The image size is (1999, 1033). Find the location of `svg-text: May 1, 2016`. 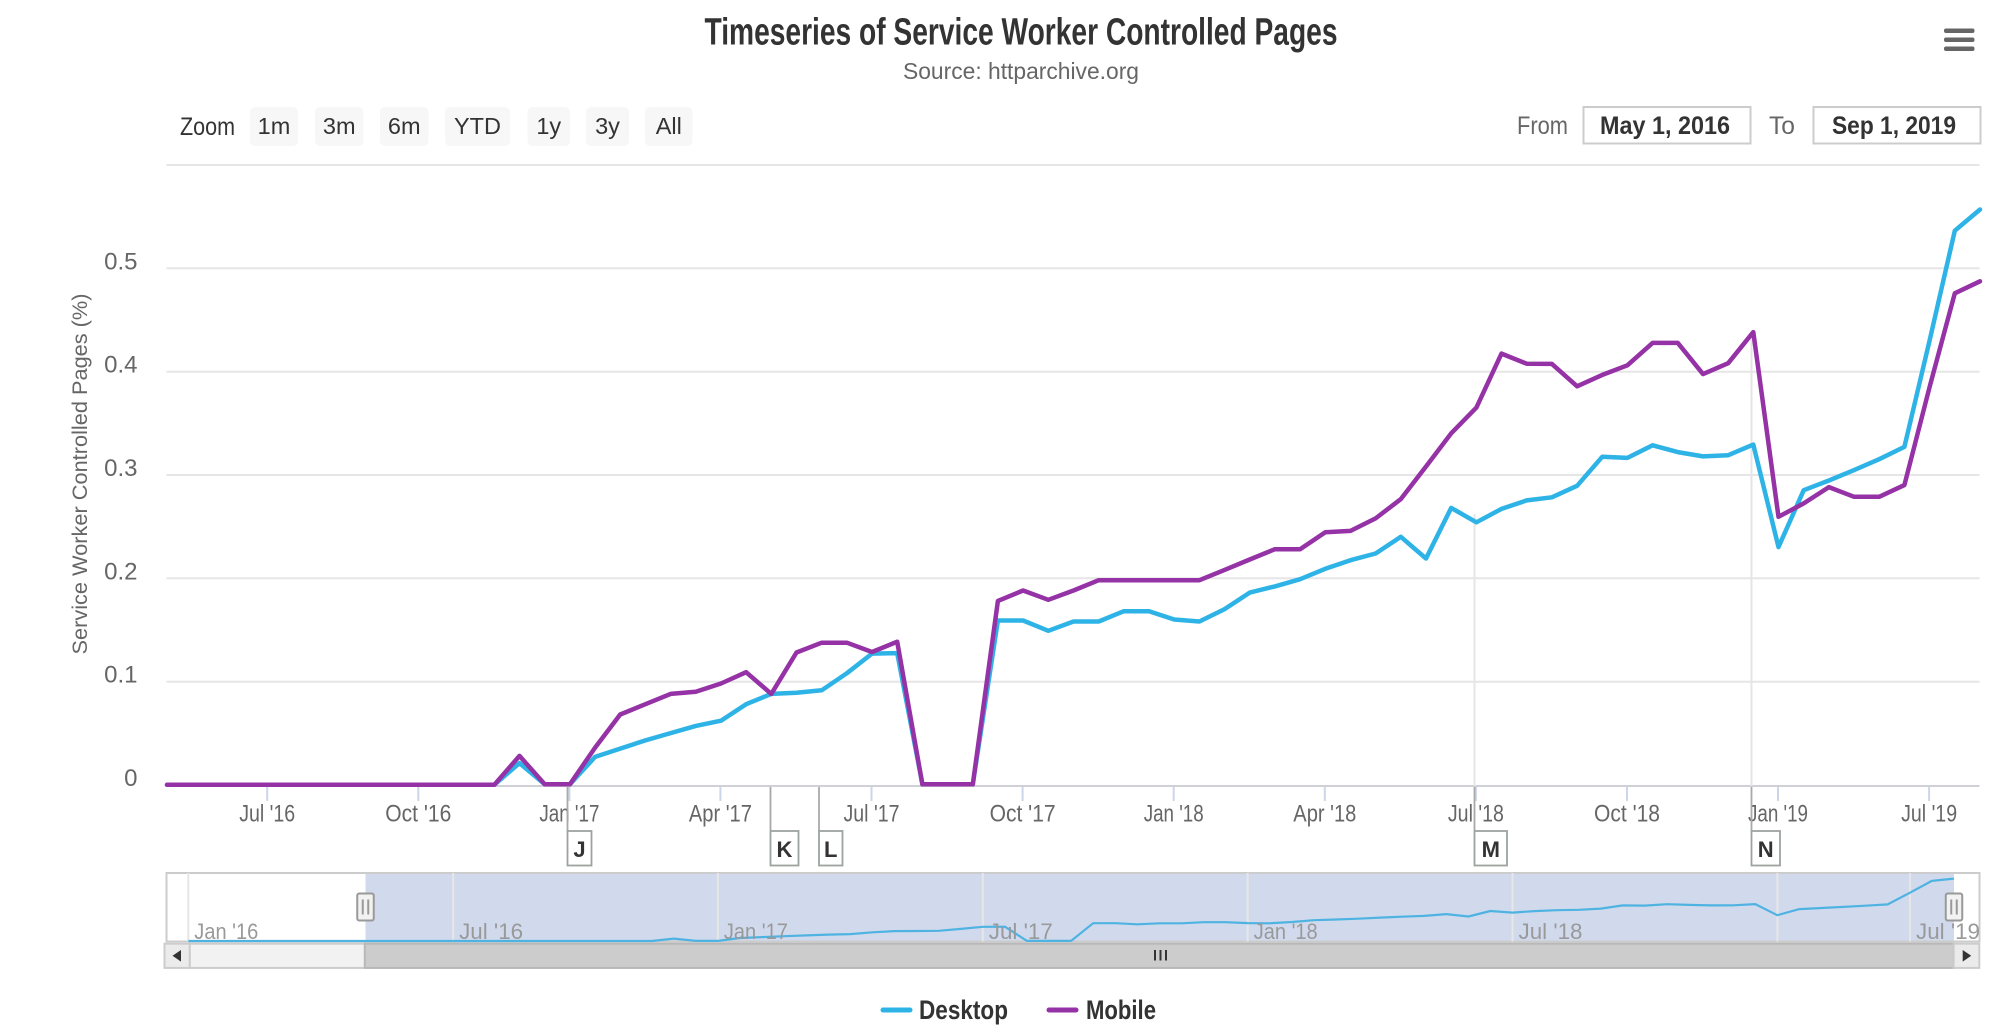

svg-text: May 1, 2016 is located at coordinates (1665, 126).